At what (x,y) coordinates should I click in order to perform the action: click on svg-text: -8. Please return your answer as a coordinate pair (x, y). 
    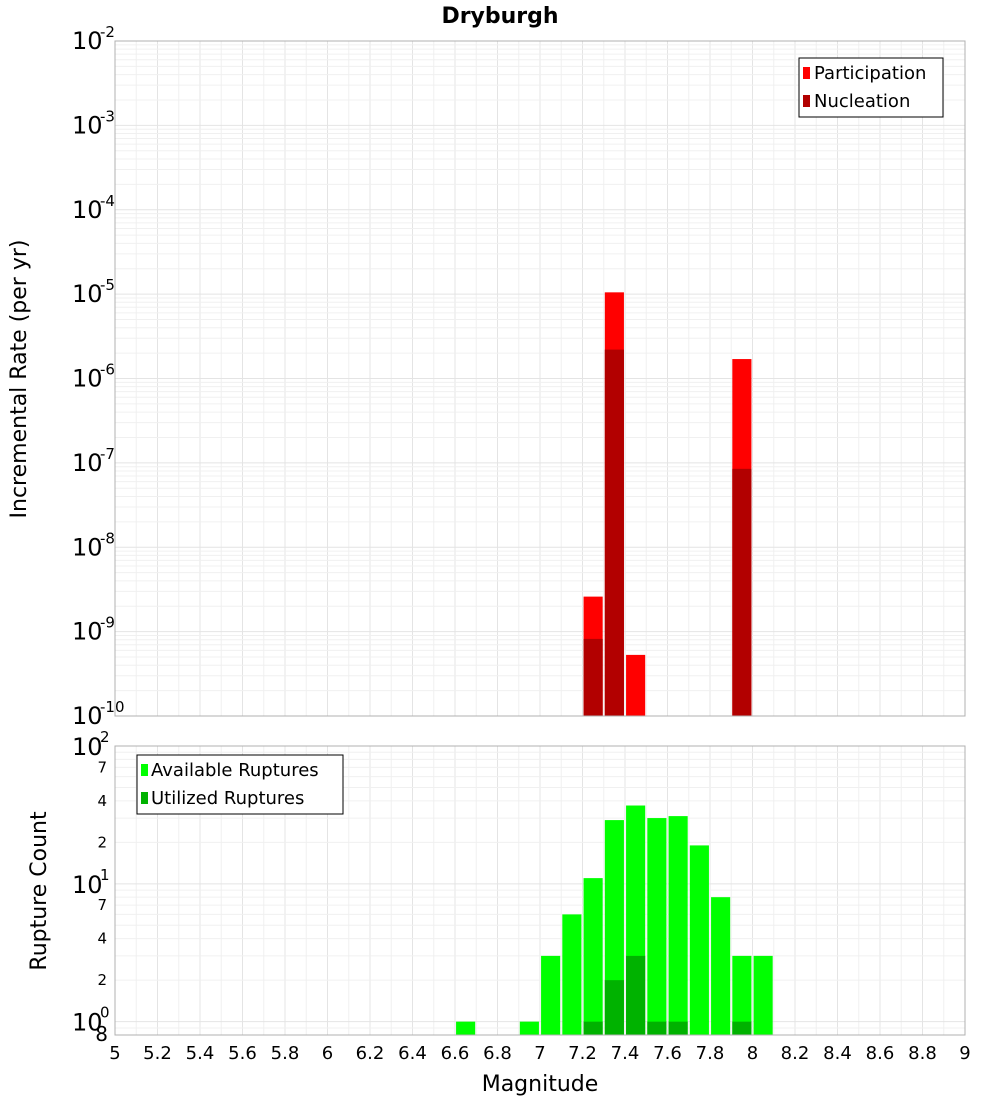
    Looking at the image, I should click on (107, 538).